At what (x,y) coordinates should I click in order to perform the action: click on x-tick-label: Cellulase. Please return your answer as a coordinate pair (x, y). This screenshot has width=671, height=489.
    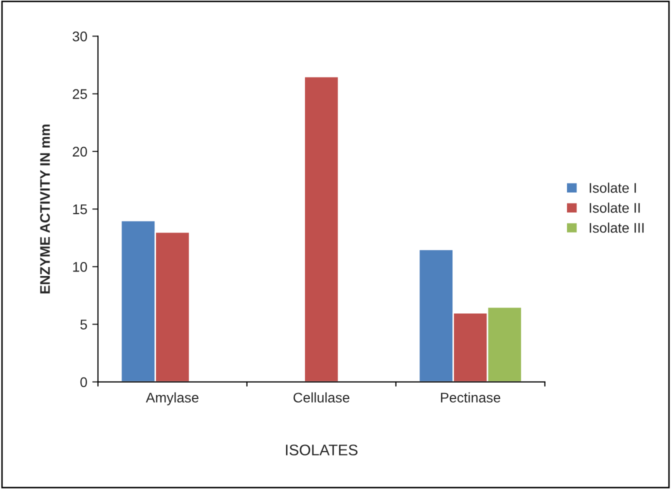
    Looking at the image, I should click on (322, 397).